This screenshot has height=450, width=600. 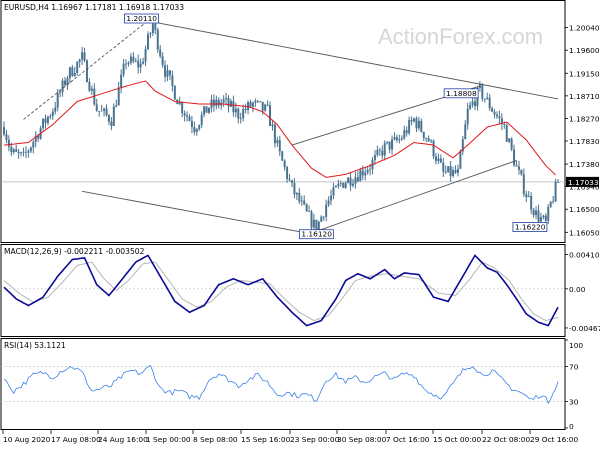 I want to click on last-price-tag, so click(x=582, y=181).